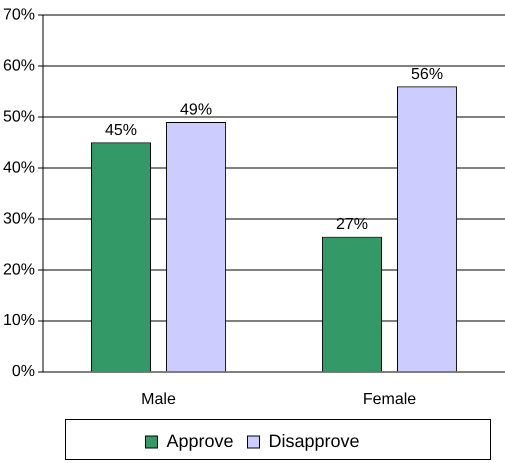  What do you see at coordinates (389, 399) in the screenshot?
I see `x-tick-label: Female` at bounding box center [389, 399].